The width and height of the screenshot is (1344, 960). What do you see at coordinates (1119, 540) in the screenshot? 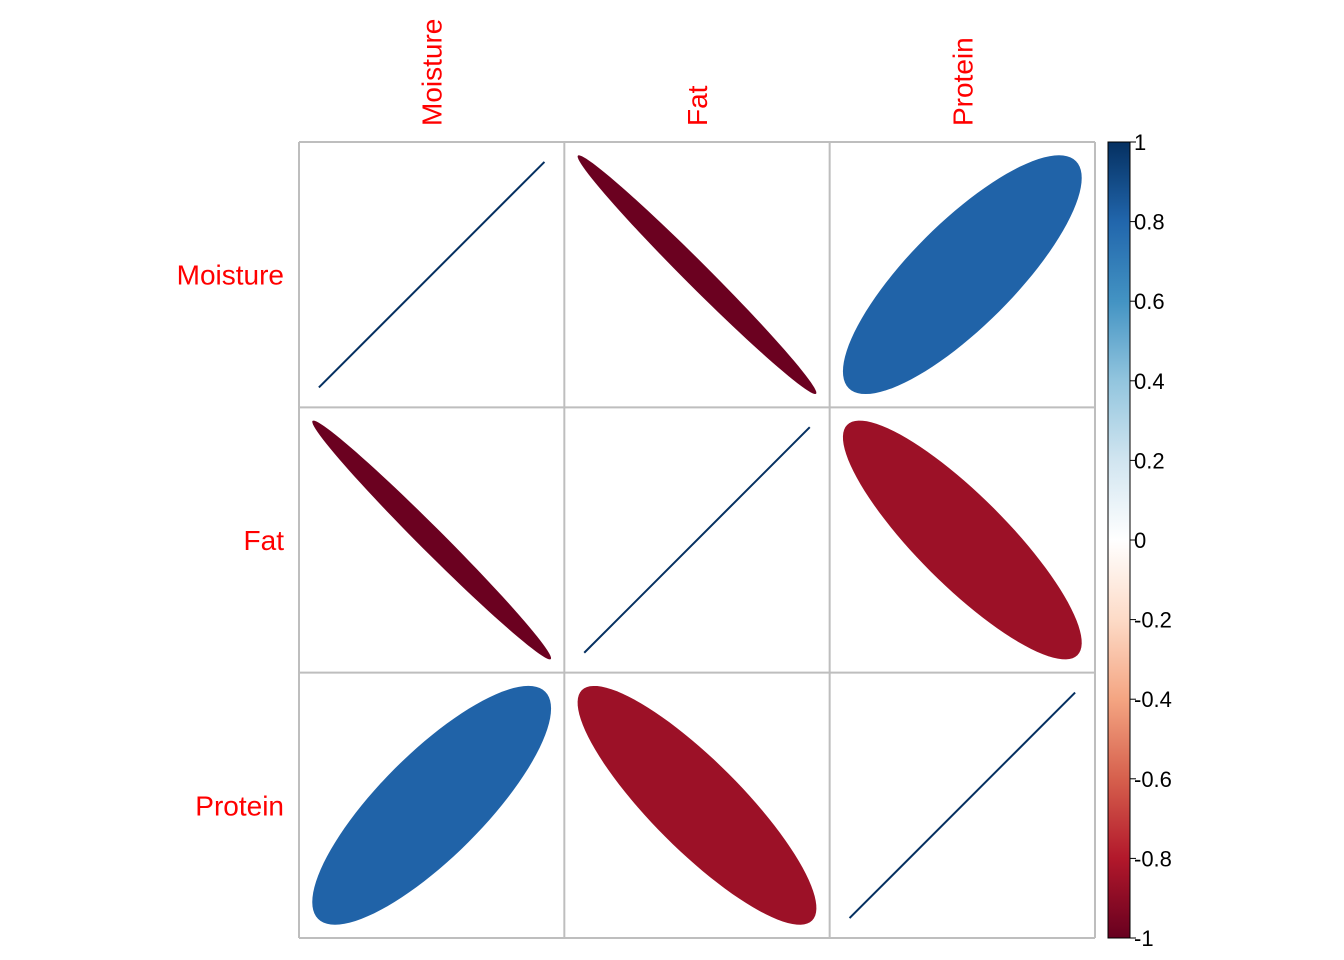
I see `colorbar` at bounding box center [1119, 540].